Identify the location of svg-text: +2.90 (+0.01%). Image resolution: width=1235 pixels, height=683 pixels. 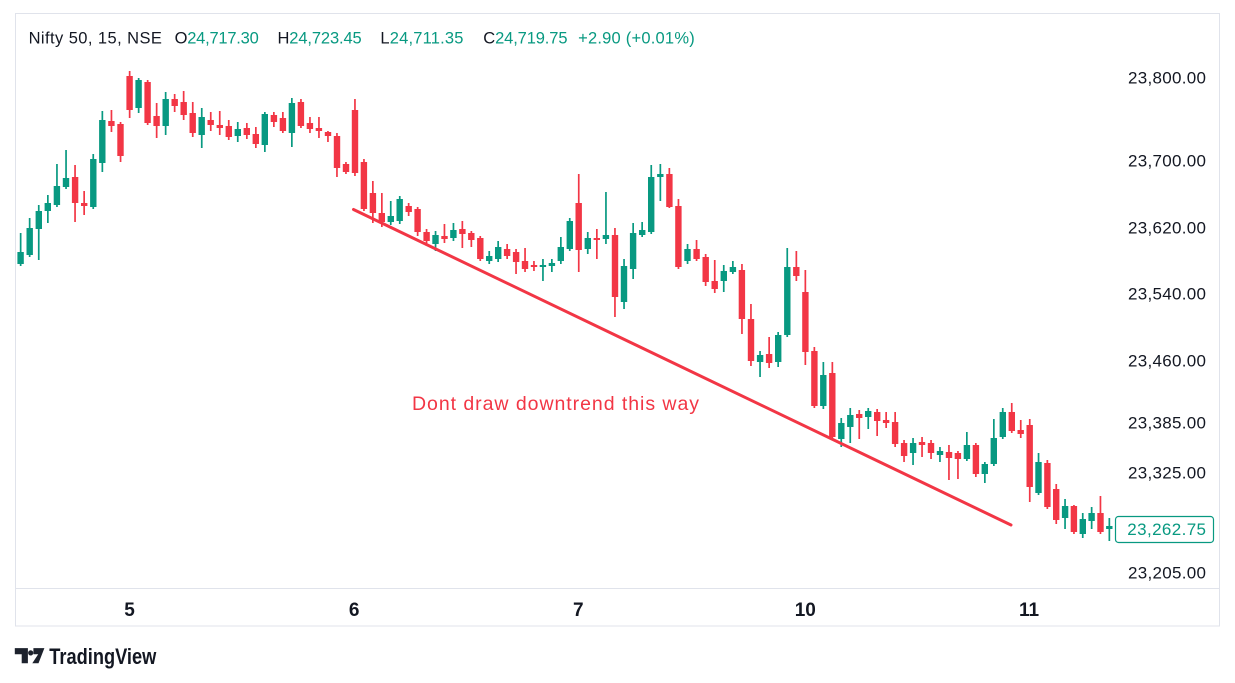
(636, 38).